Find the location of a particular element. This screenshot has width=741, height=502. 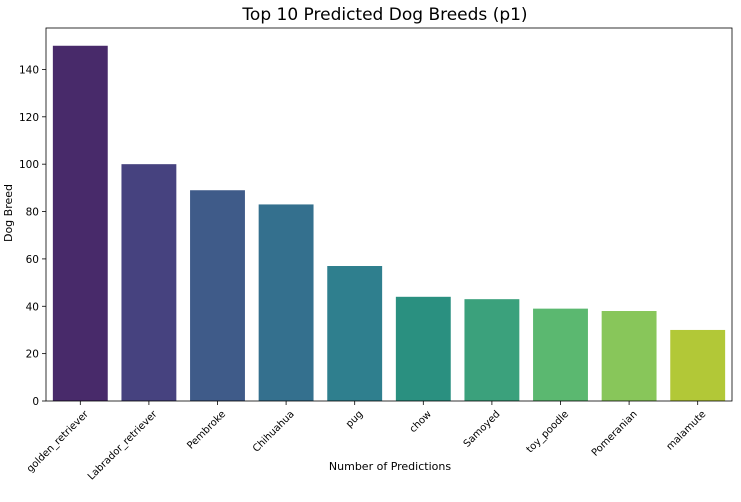

x-tick-label: toy_poodle is located at coordinates (548, 432).